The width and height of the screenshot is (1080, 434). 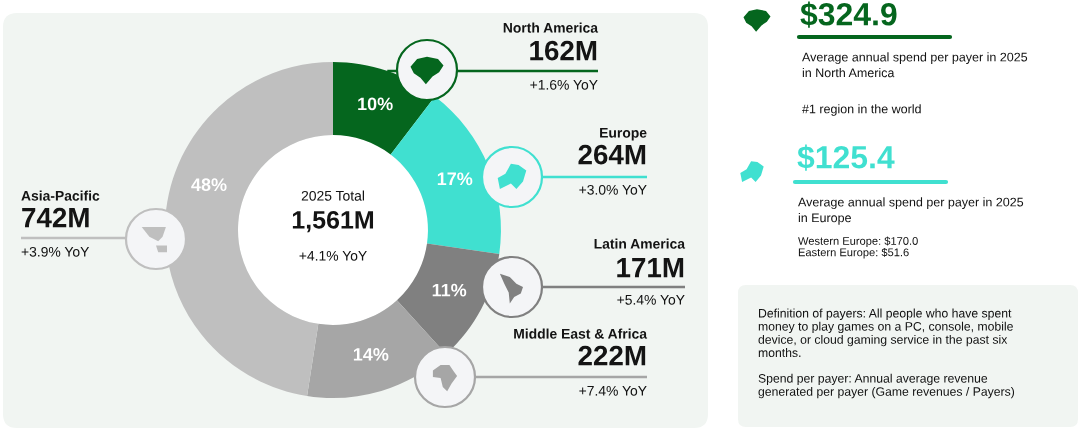 What do you see at coordinates (886, 386) in the screenshot?
I see `text: Spend per payer: Annual average revenue generated per payer (Game revenues / Payers)` at bounding box center [886, 386].